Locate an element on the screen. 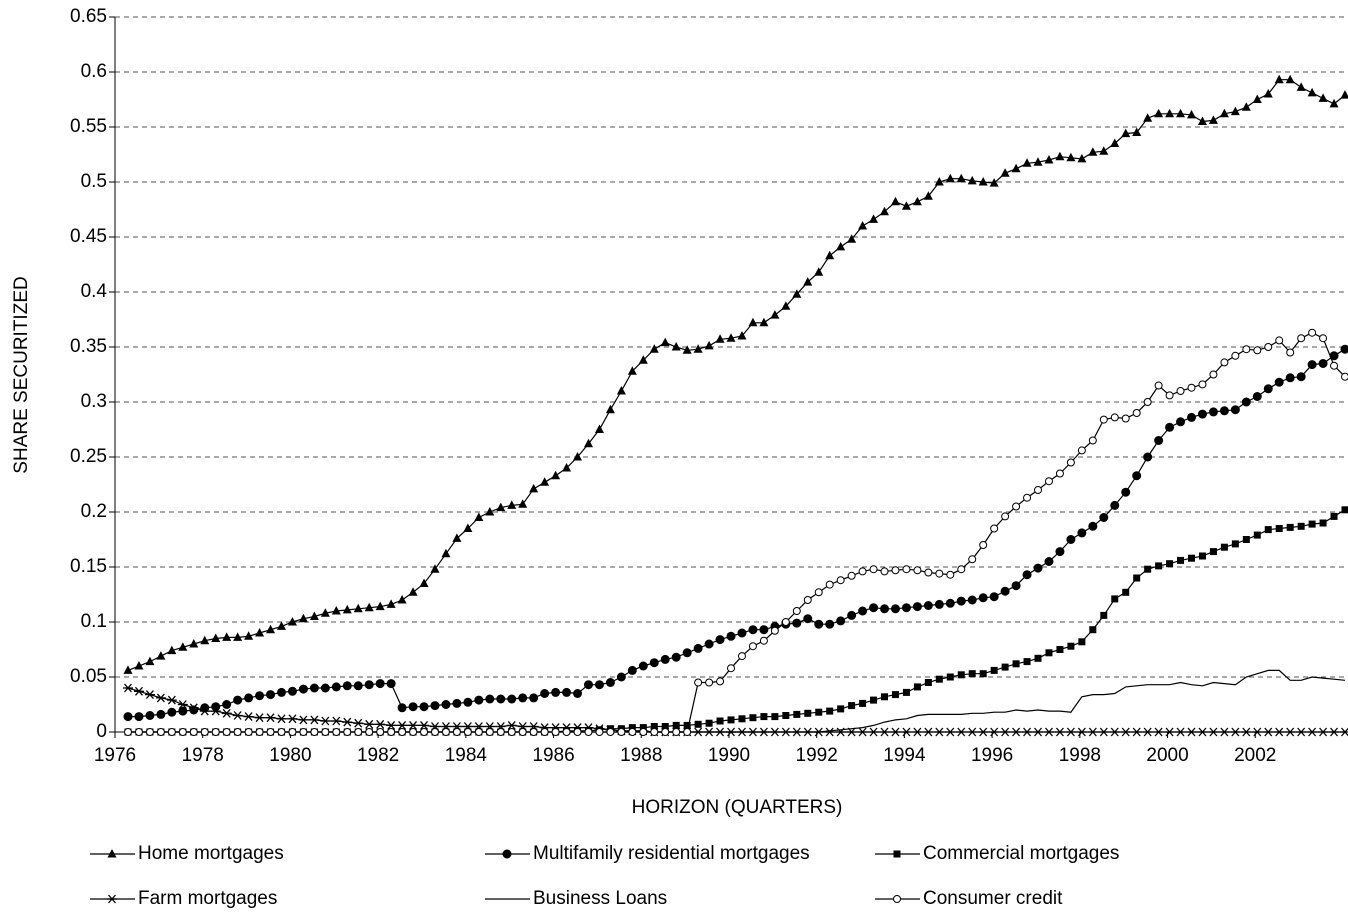  x-tick-label: 2000 is located at coordinates (1167, 755).